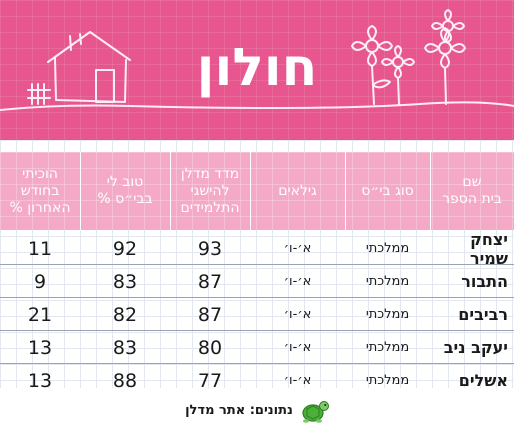 Image resolution: width=514 pixels, height=427 pixels. What do you see at coordinates (257, 314) in the screenshot?
I see `table-row: רביבים ממלכתי א׳-ו׳ 87 82 21` at bounding box center [257, 314].